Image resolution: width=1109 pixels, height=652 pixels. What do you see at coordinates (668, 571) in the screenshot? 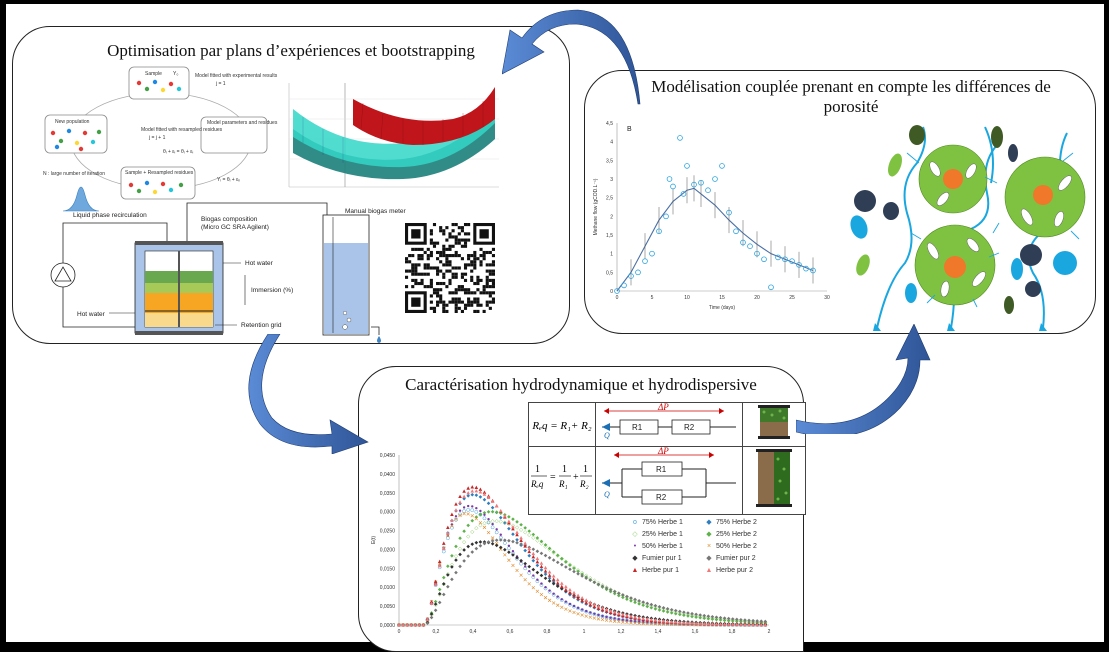
I see `legend-item: ▲ Herbe pur 1` at bounding box center [668, 571].